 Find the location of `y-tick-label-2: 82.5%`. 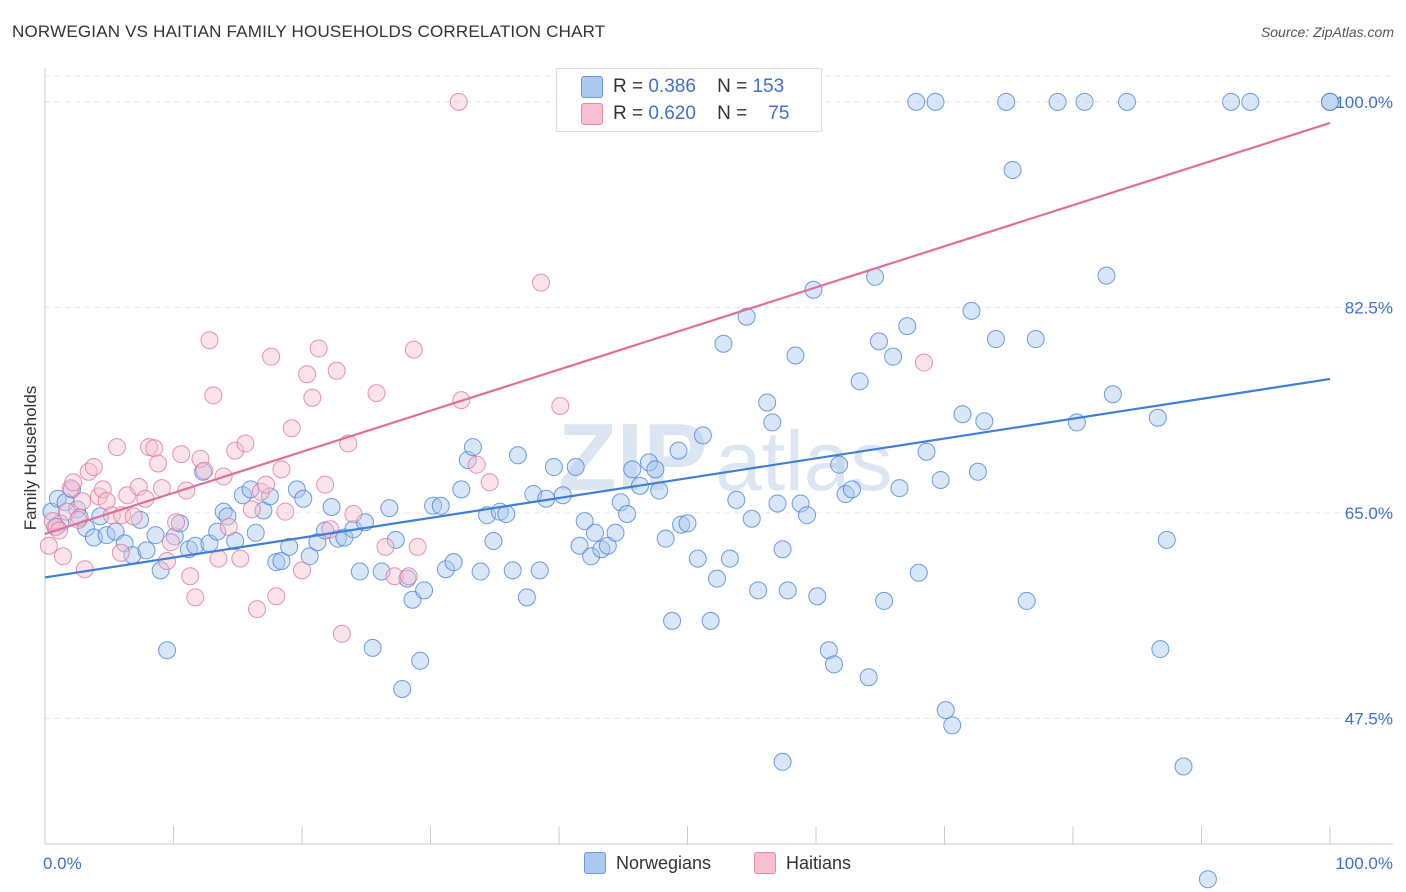

y-tick-label-2: 82.5% is located at coordinates (1369, 307).